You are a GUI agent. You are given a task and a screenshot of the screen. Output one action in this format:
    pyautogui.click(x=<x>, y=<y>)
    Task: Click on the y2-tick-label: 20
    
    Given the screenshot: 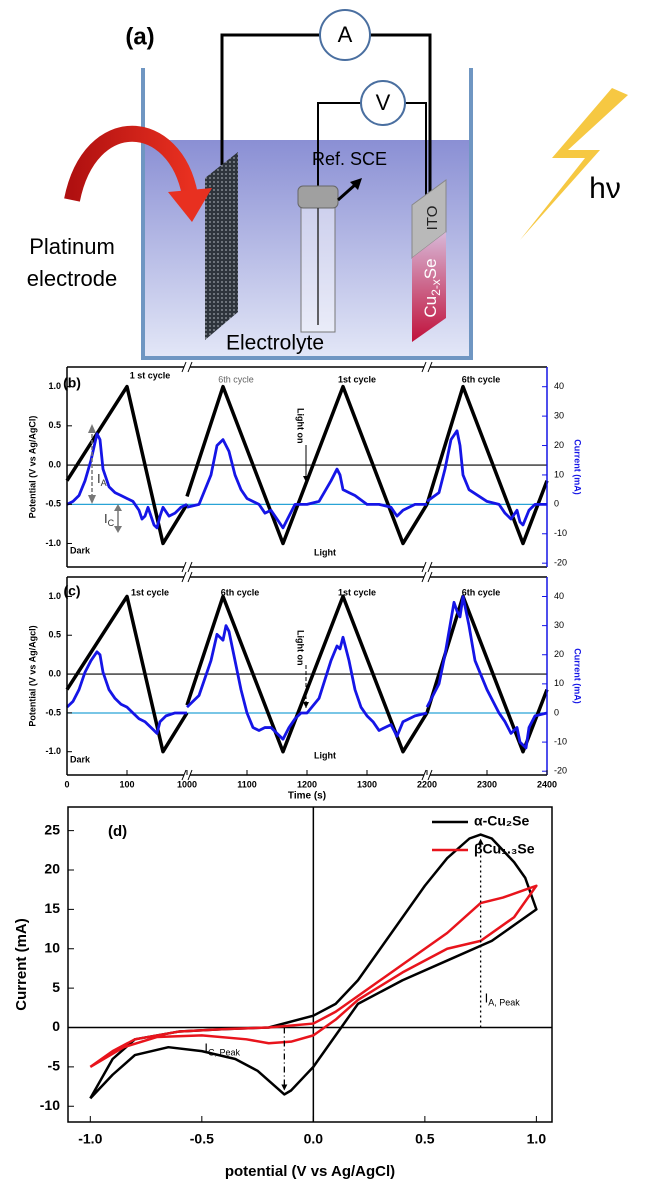 What is the action you would take?
    pyautogui.click(x=559, y=445)
    